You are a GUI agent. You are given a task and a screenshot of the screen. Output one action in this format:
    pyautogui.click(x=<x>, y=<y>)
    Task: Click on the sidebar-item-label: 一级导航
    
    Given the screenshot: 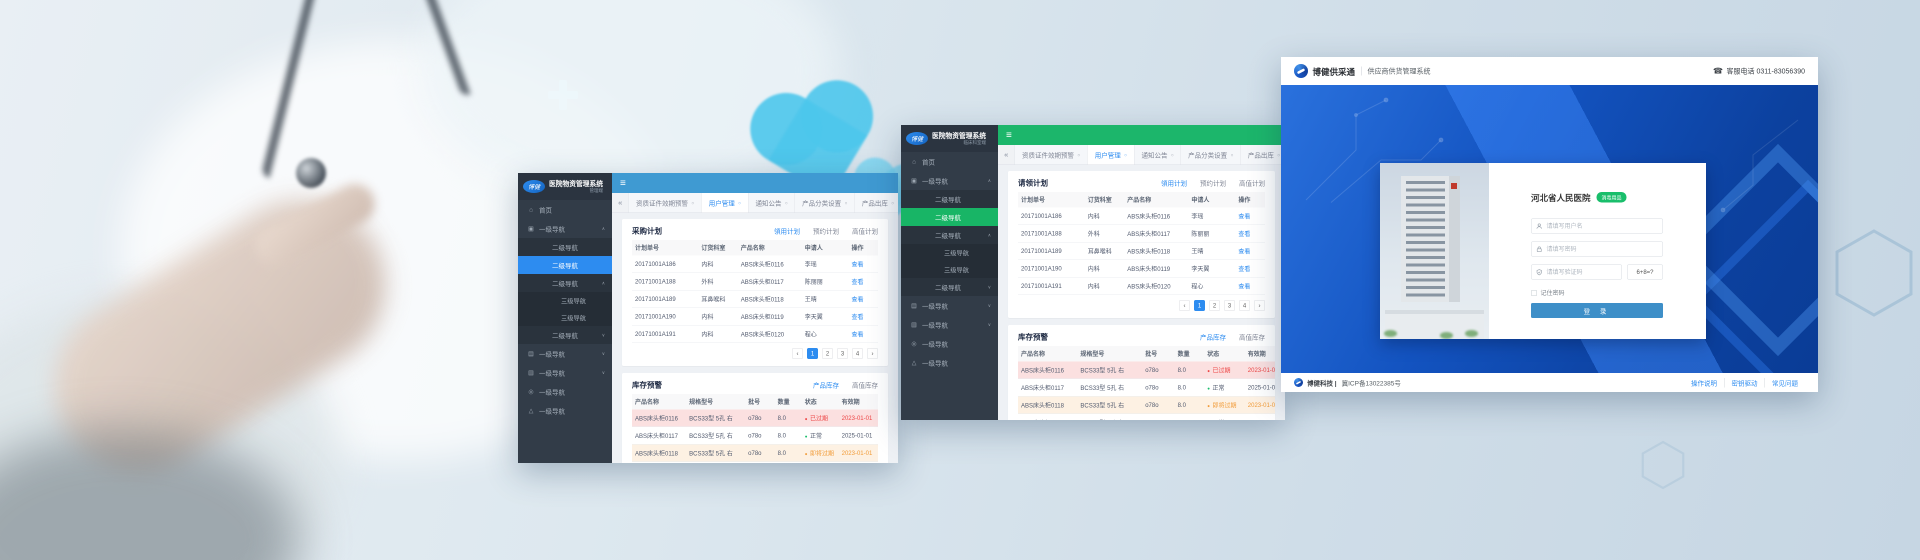 What is the action you would take?
    pyautogui.click(x=935, y=181)
    